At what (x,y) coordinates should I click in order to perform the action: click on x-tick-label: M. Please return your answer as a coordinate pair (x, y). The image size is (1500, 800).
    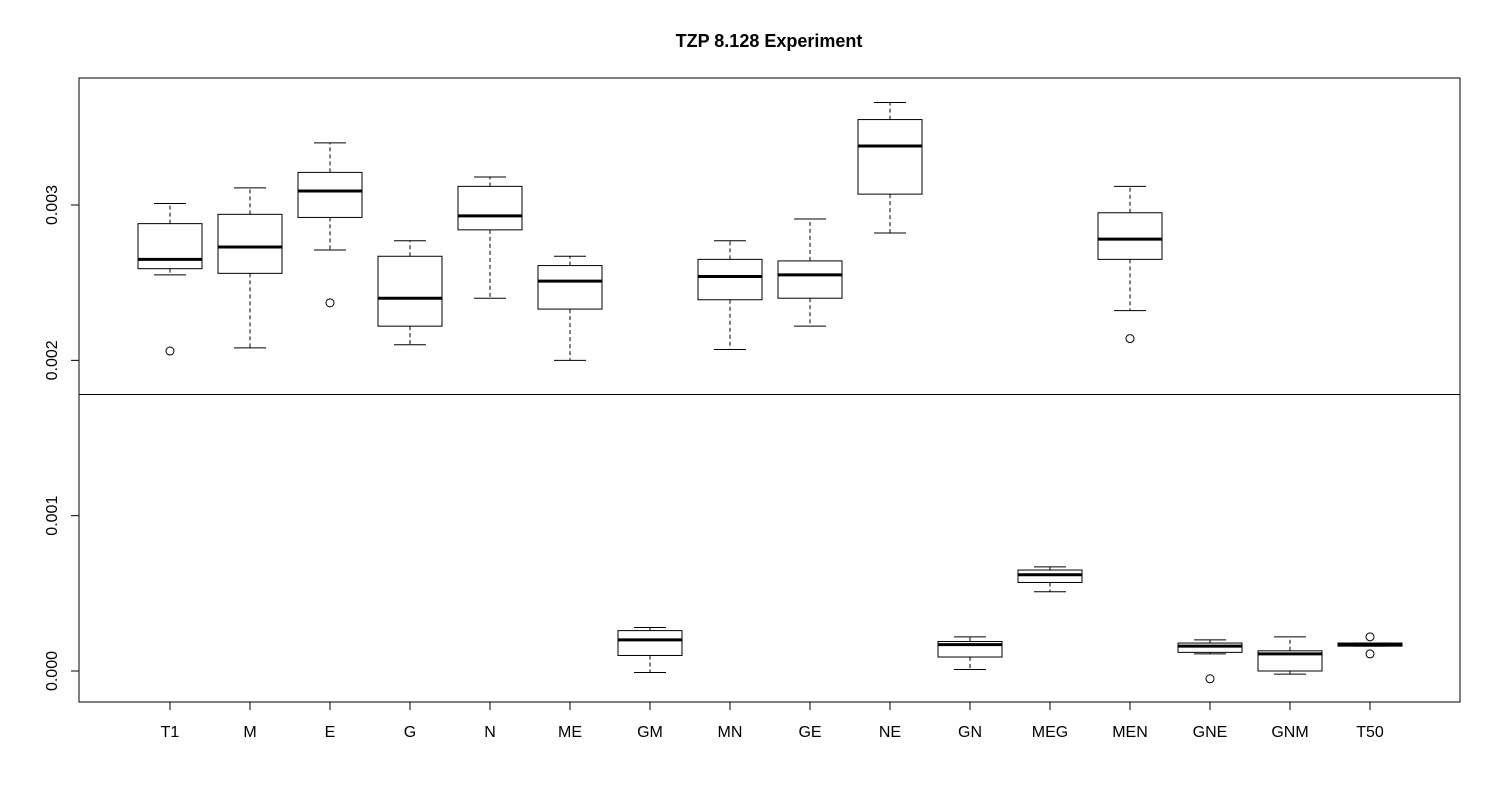
    Looking at the image, I should click on (249, 732).